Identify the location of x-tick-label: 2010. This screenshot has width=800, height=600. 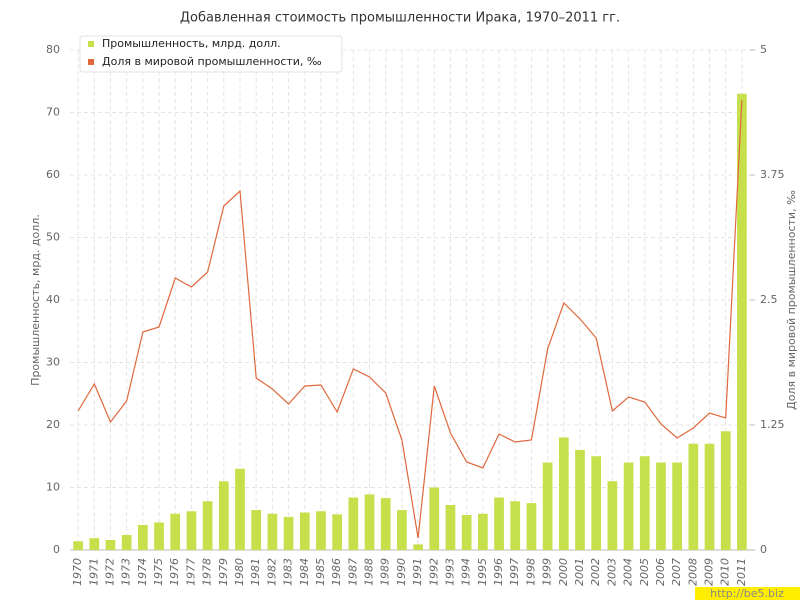
(725, 572).